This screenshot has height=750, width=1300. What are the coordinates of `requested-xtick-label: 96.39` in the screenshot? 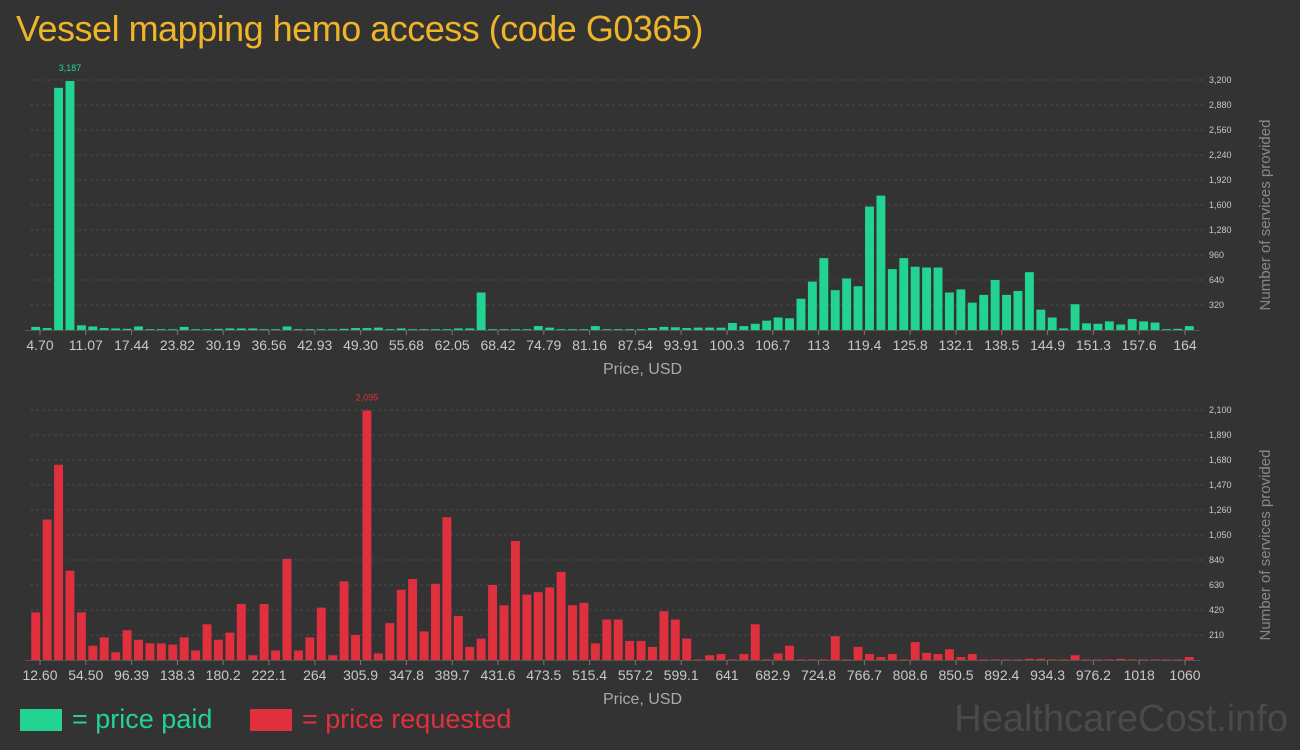 It's located at (131, 675).